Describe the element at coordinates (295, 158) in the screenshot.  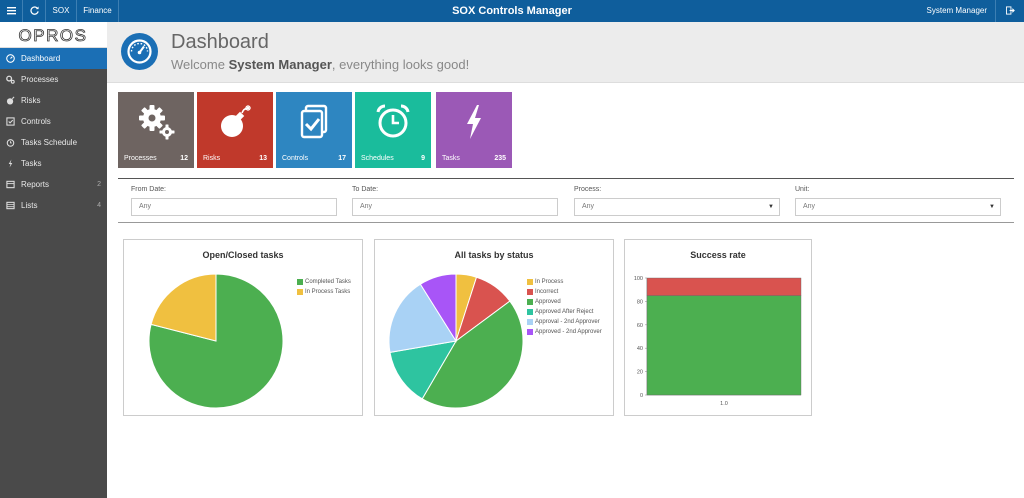
I see `tile-label: Controls` at that location.